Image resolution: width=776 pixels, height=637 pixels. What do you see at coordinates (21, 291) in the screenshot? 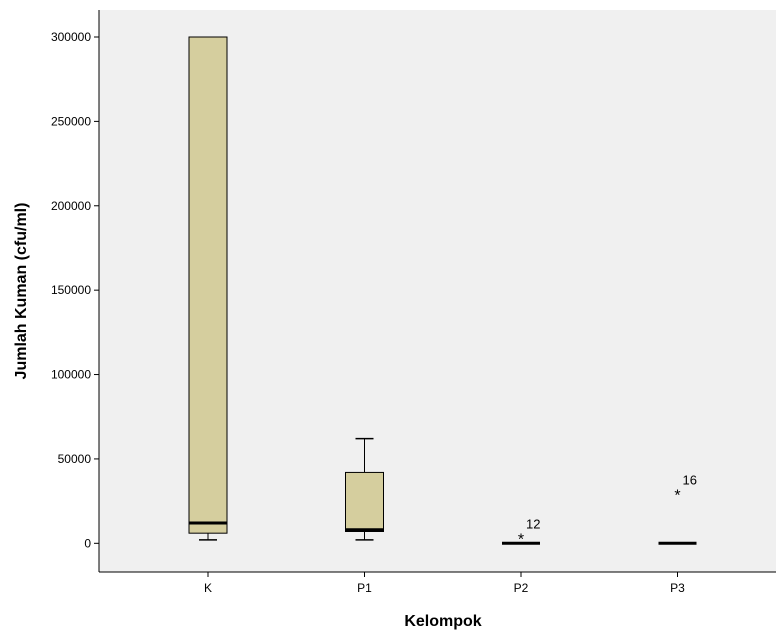
I see `y-axis-title: Jumlah Kuman (cfu/ml)` at bounding box center [21, 291].